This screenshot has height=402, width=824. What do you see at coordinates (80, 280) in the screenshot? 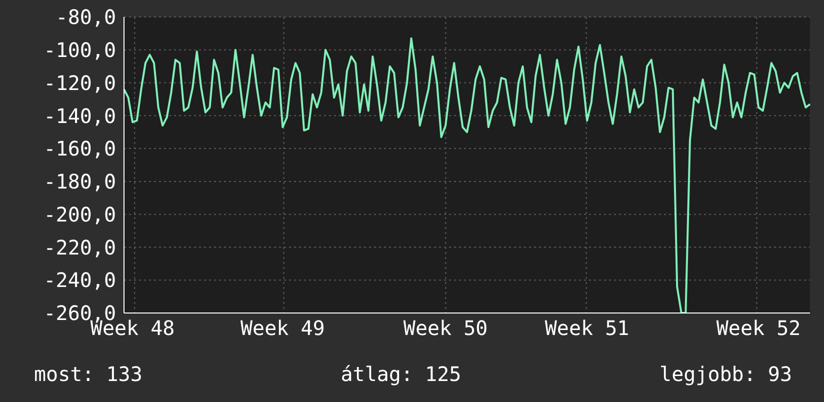
I see `y-tick-label: -240,0` at bounding box center [80, 280].